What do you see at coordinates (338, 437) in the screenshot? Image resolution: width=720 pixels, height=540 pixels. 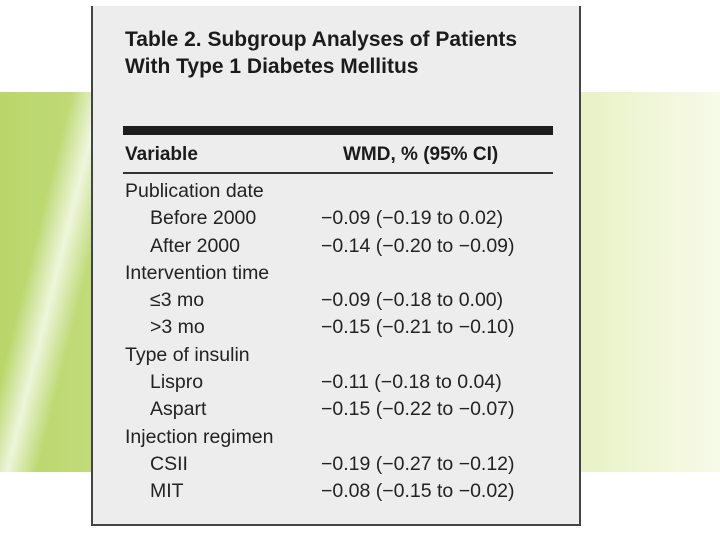 I see `table-group-row: Injection regimen` at bounding box center [338, 437].